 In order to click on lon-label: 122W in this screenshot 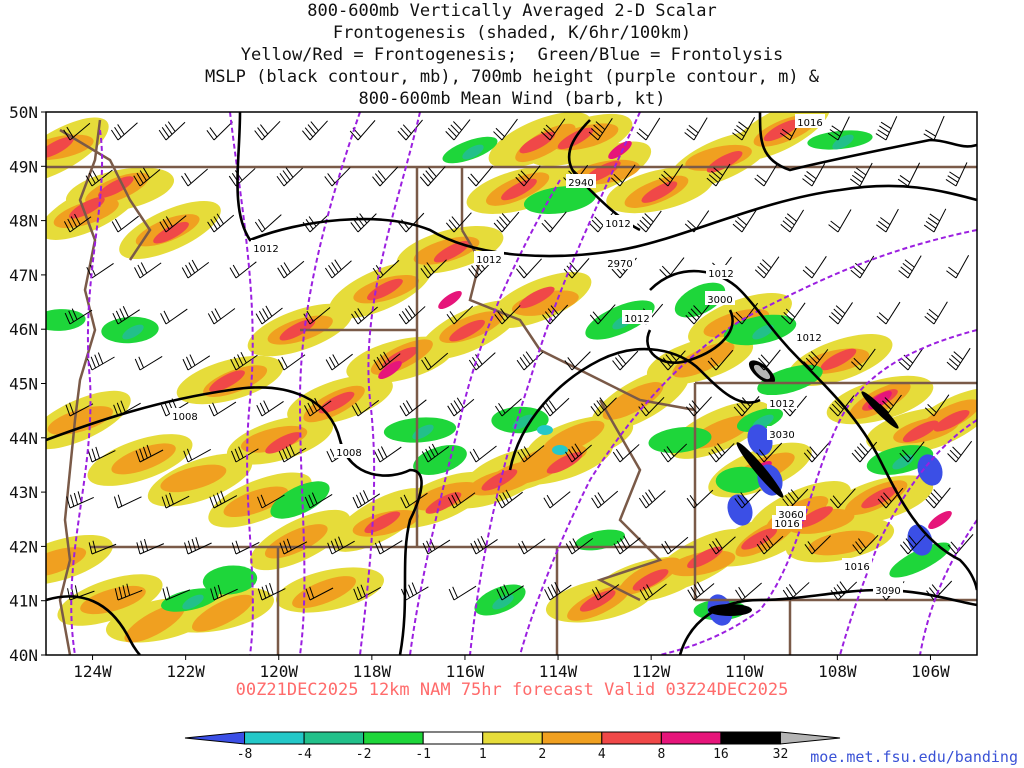, I will do `click(185, 671)`.